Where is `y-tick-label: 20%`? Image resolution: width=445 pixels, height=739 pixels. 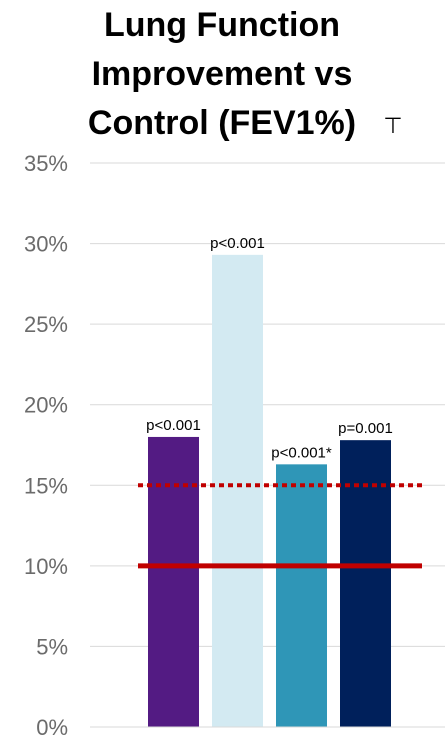
y-tick-label: 20% is located at coordinates (46, 405).